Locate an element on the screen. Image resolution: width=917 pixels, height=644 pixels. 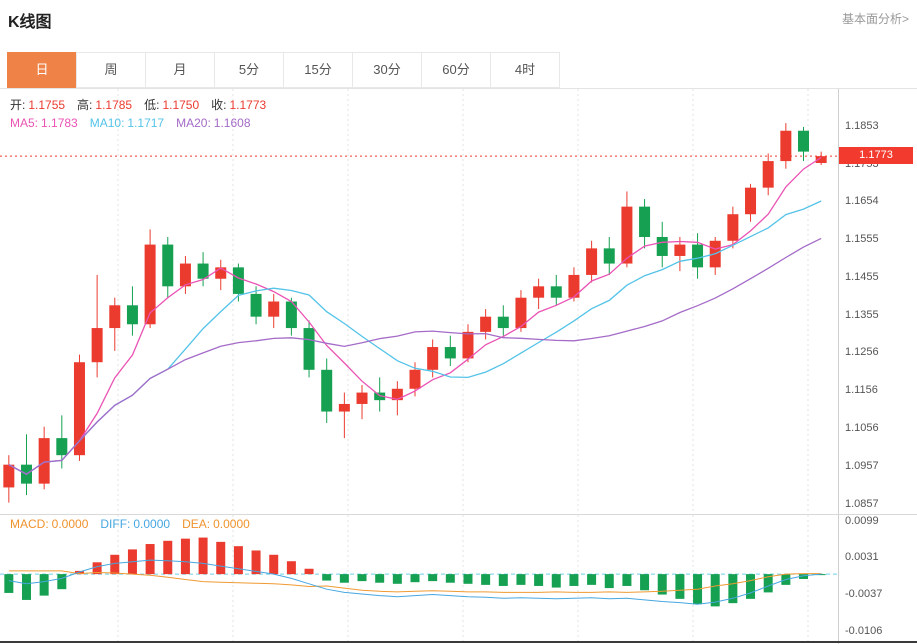
tab-week: 周 is located at coordinates (111, 70).